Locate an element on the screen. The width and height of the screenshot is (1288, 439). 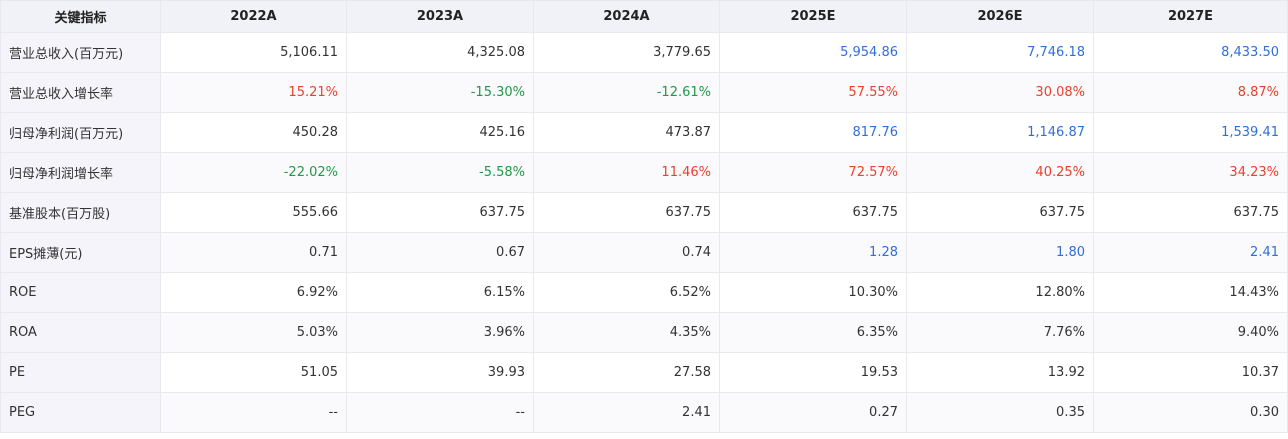
table-cell: 450.28 is located at coordinates (253, 132).